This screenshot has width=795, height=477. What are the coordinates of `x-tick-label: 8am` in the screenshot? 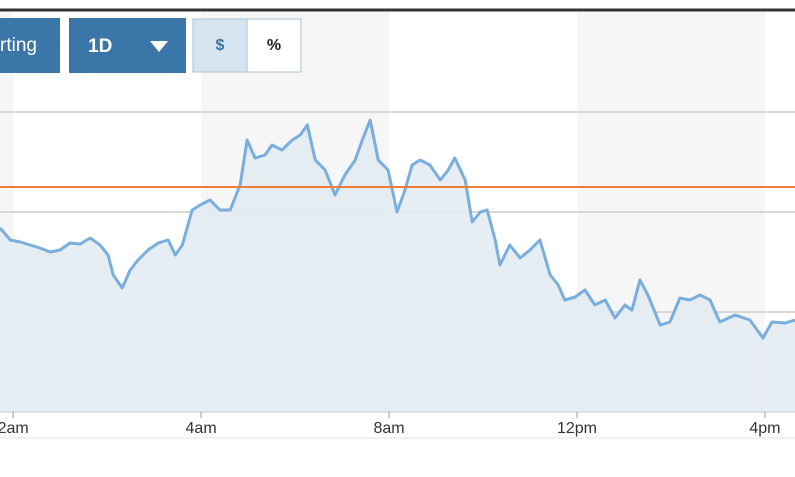 It's located at (388, 428).